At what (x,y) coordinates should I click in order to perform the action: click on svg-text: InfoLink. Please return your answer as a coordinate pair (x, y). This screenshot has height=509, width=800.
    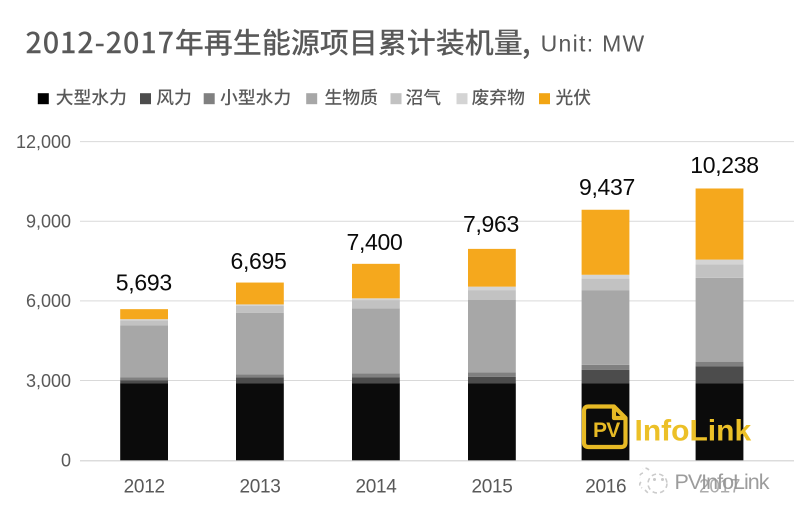
    Looking at the image, I should click on (693, 431).